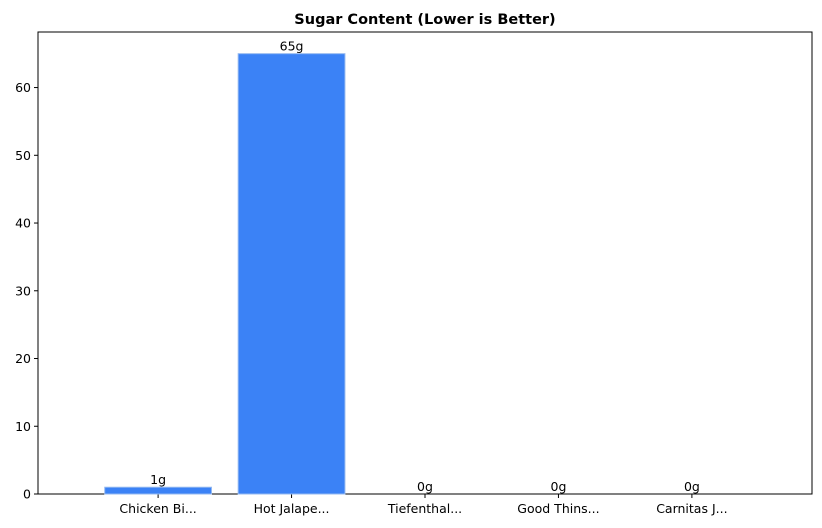 This screenshot has width=822, height=528. Describe the element at coordinates (23, 87) in the screenshot. I see `y-tick-label: 60` at that location.